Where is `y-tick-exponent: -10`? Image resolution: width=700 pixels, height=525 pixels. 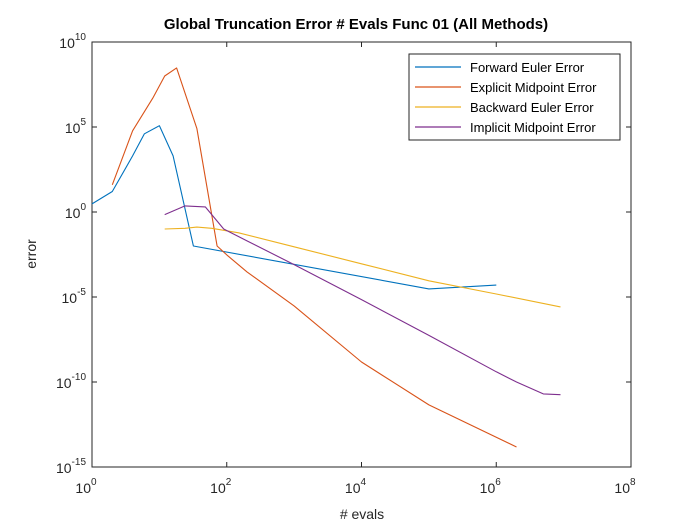
y-tick-exponent: -10 is located at coordinates (79, 377).